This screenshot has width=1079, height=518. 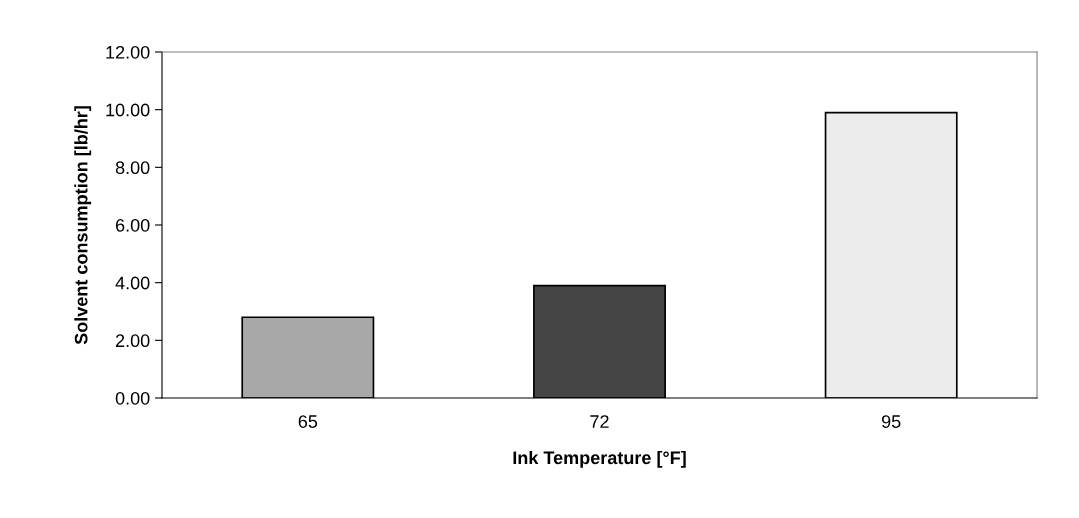 What do you see at coordinates (128, 52) in the screenshot?
I see `y-tick-label: 12.00` at bounding box center [128, 52].